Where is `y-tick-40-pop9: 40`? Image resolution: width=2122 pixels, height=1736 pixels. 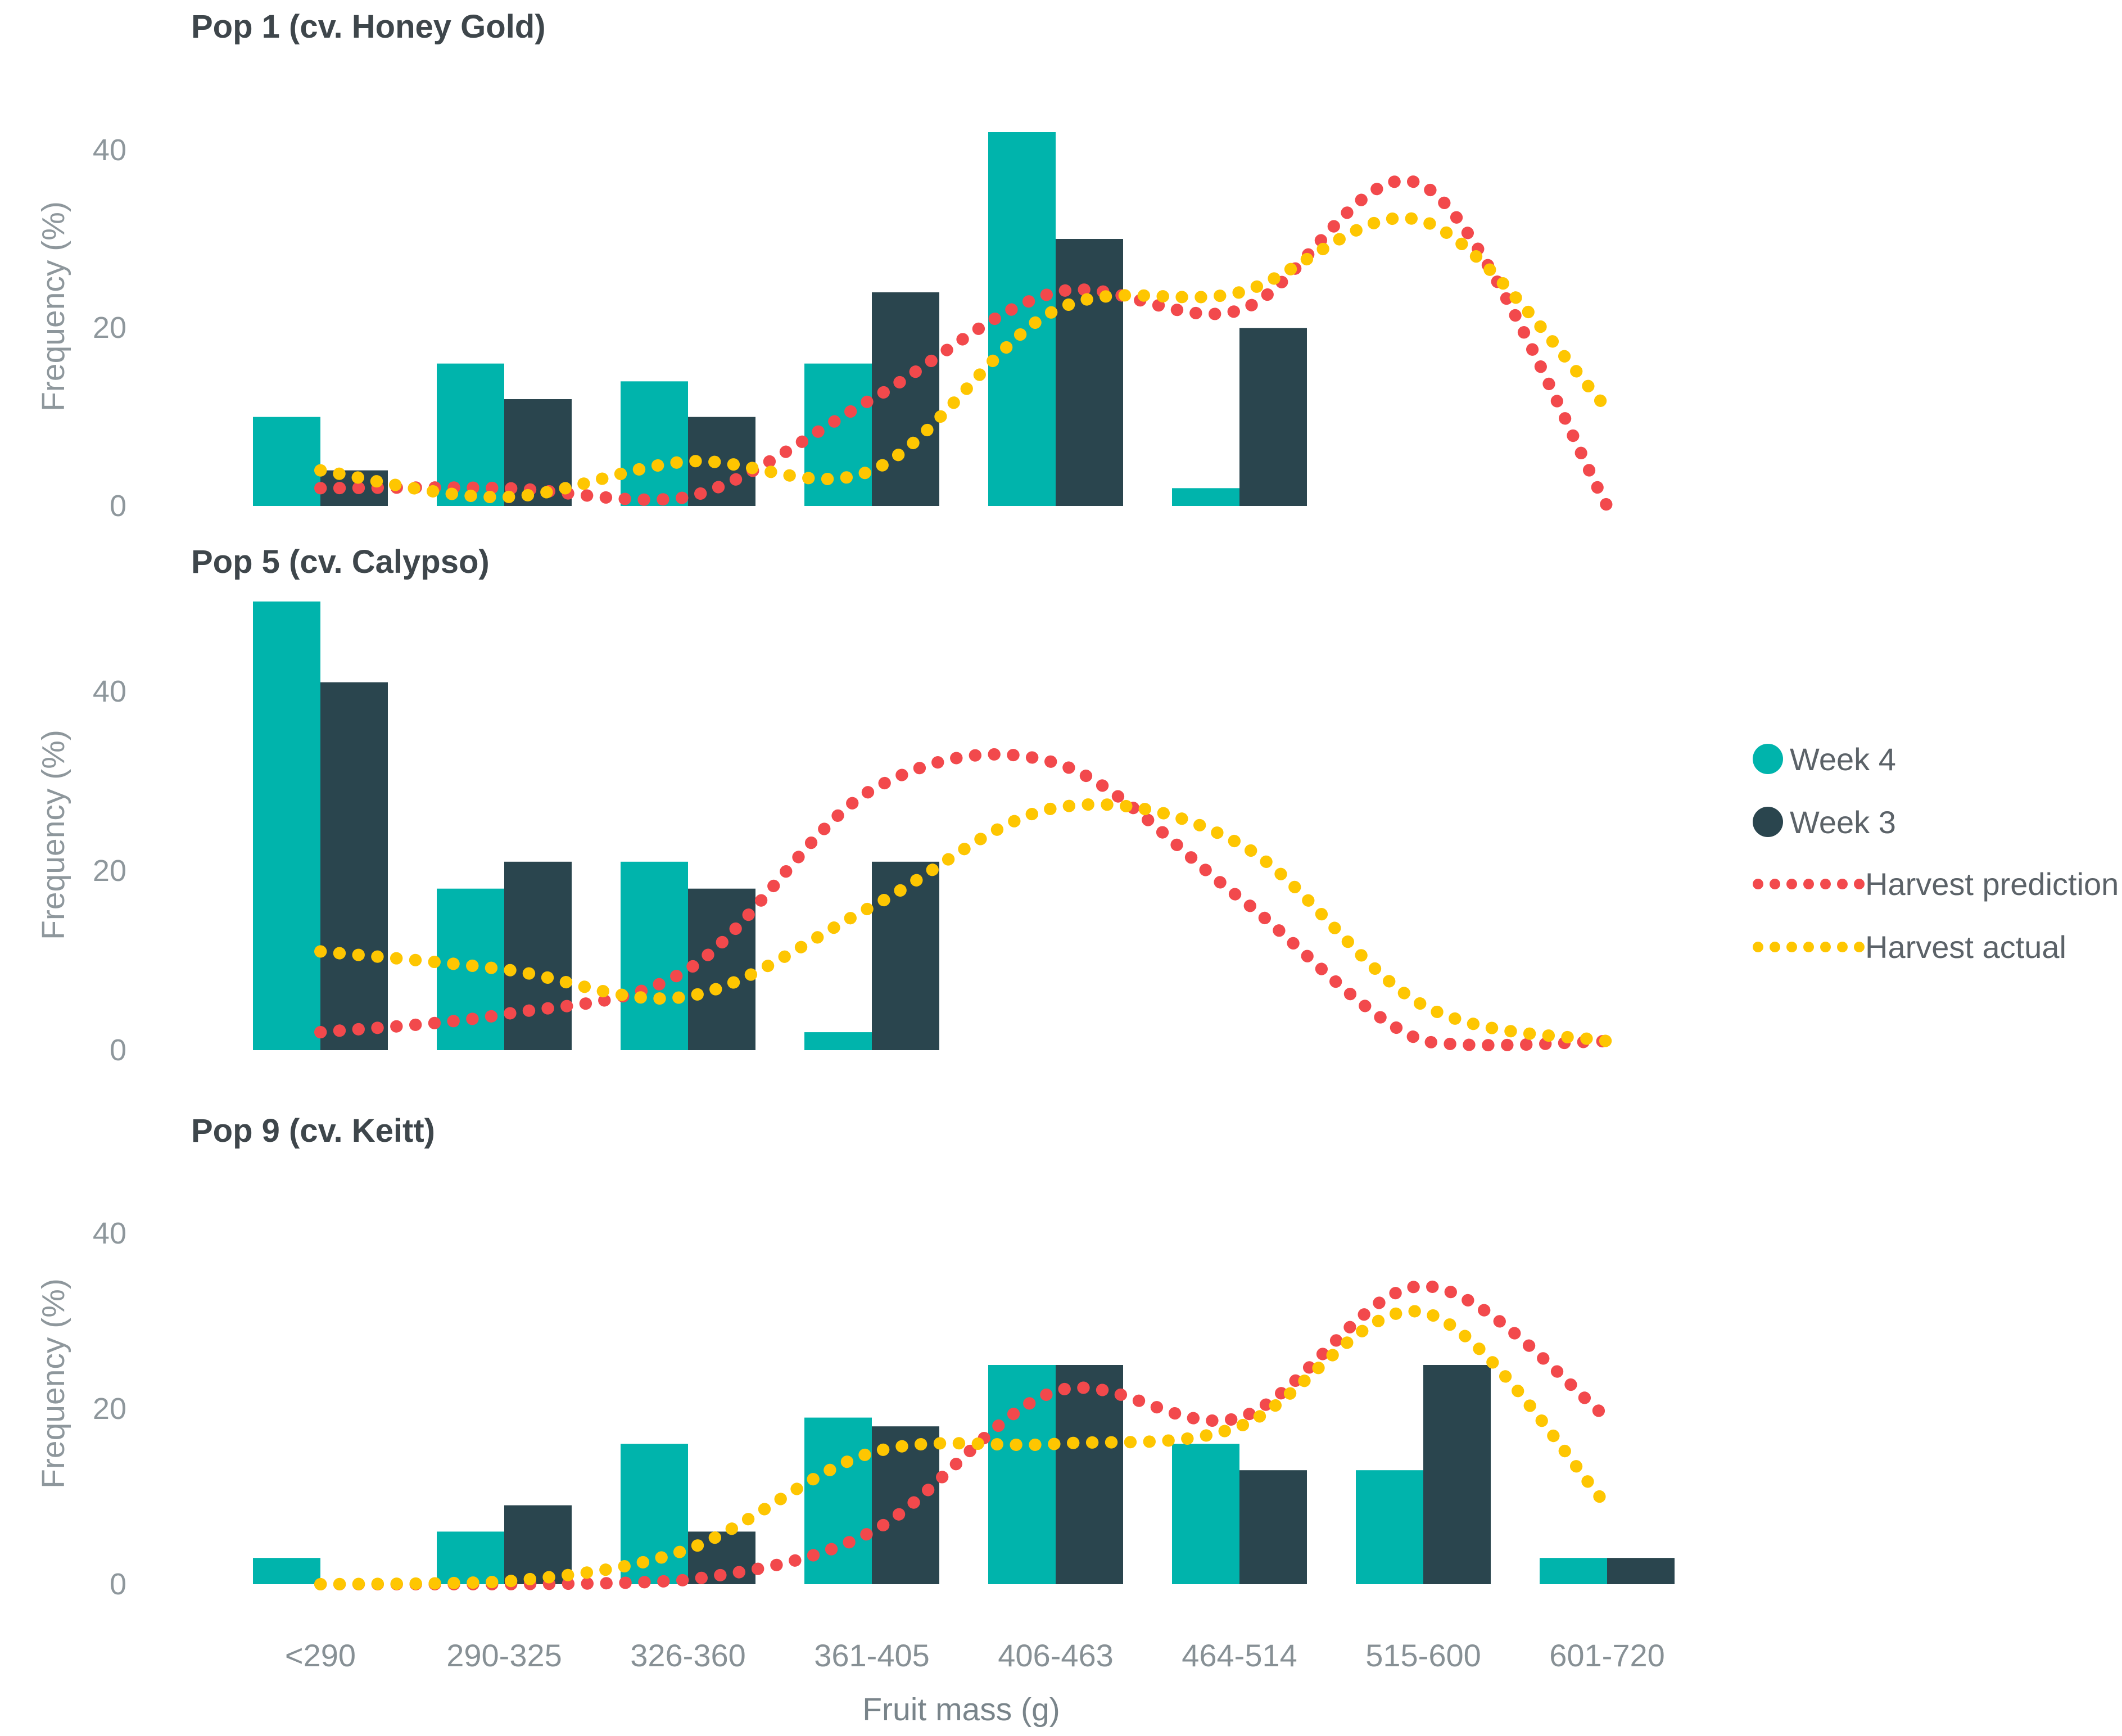
y-tick-40-pop9: 40 is located at coordinates (109, 1234).